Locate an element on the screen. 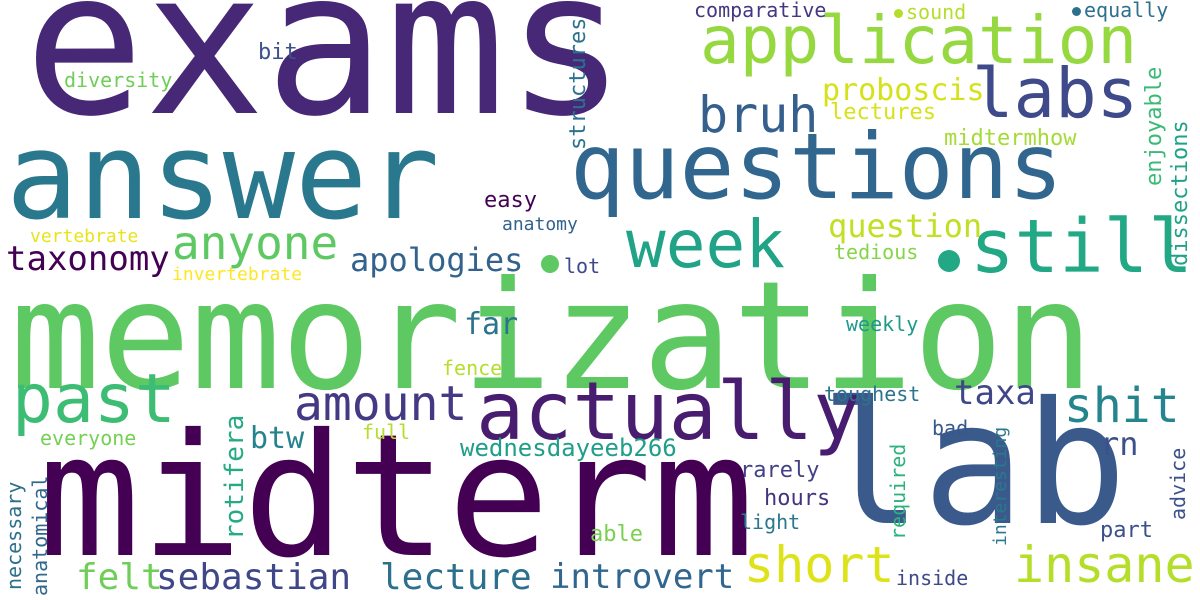  word-interesting: interesting is located at coordinates (1000, 486).